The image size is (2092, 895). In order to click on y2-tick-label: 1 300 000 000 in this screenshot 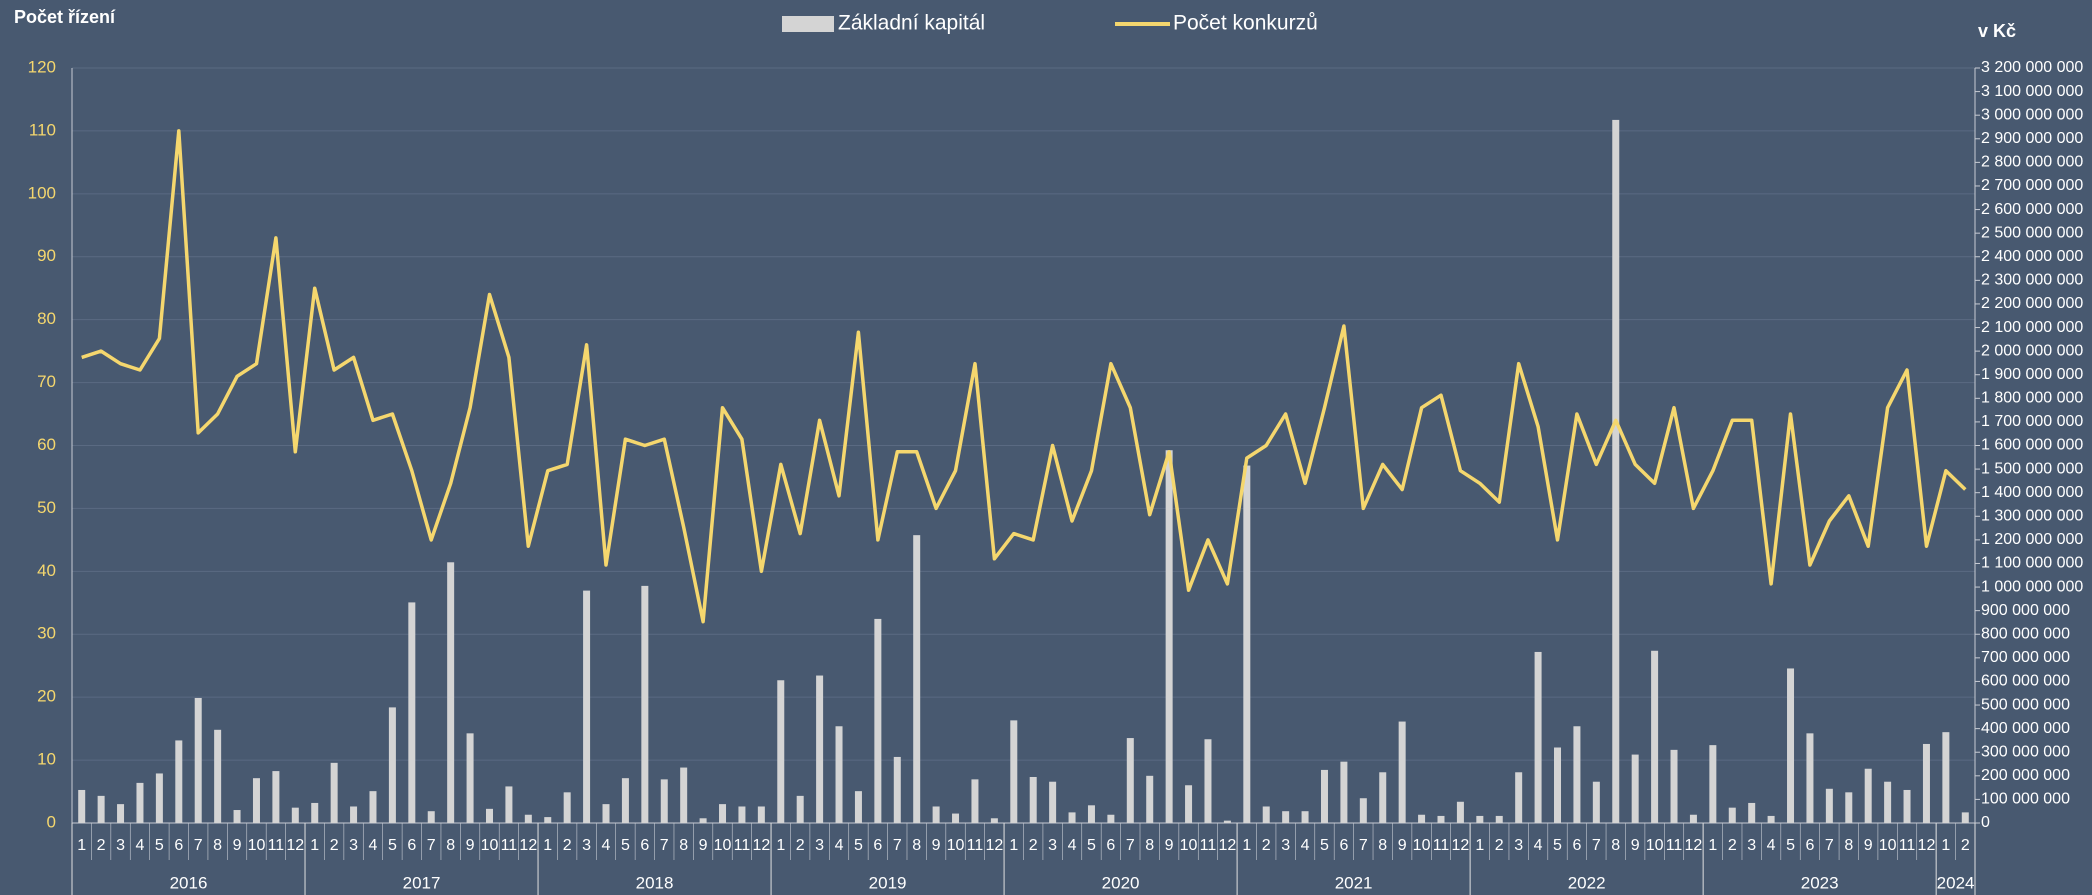, I will do `click(2032, 516)`.